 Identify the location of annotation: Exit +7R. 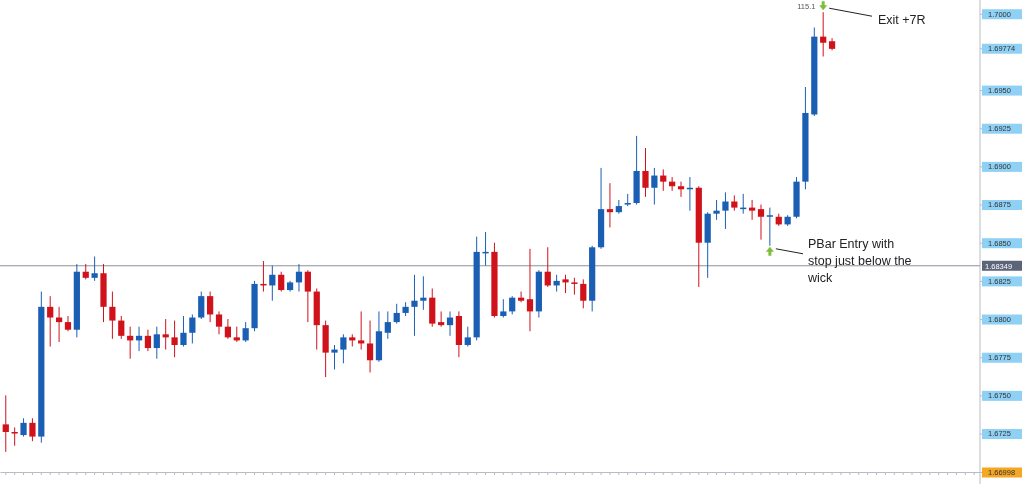
(902, 20).